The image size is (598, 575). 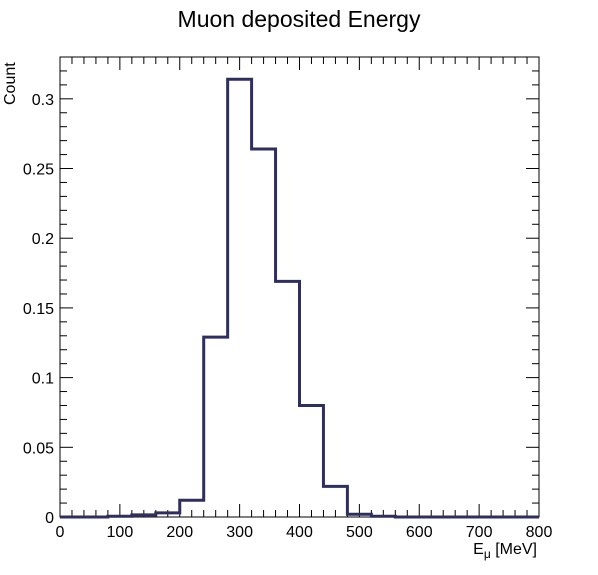 What do you see at coordinates (38, 448) in the screenshot?
I see `y-tick-label: 0.05` at bounding box center [38, 448].